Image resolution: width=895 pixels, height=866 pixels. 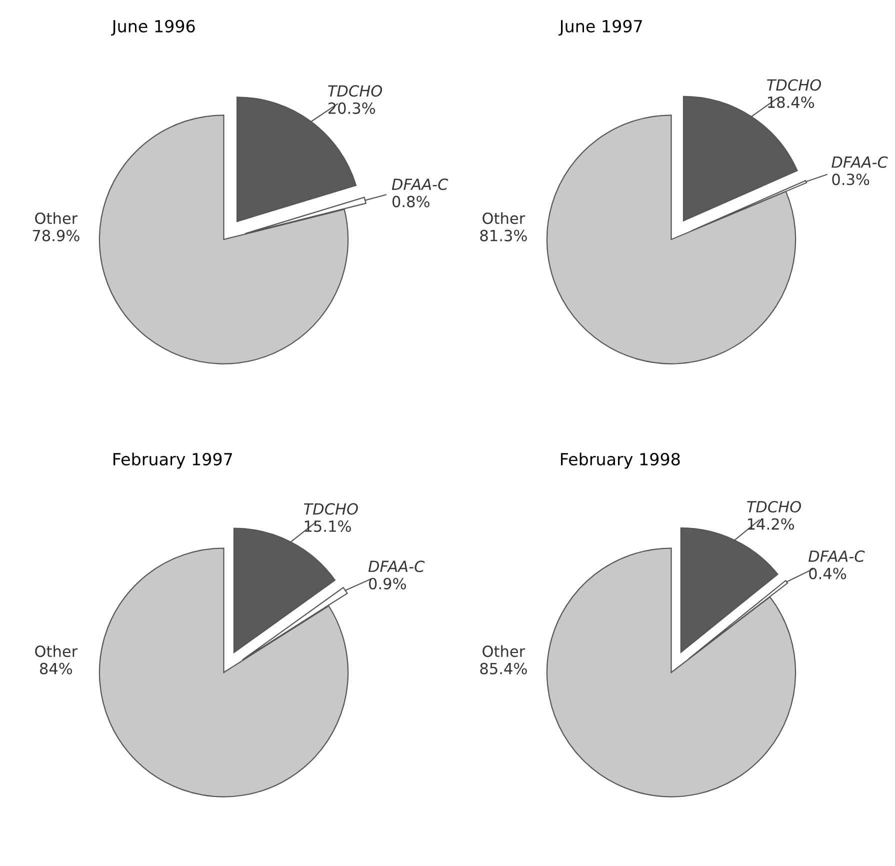 I want to click on data-label: 78.9%, so click(x=56, y=236).